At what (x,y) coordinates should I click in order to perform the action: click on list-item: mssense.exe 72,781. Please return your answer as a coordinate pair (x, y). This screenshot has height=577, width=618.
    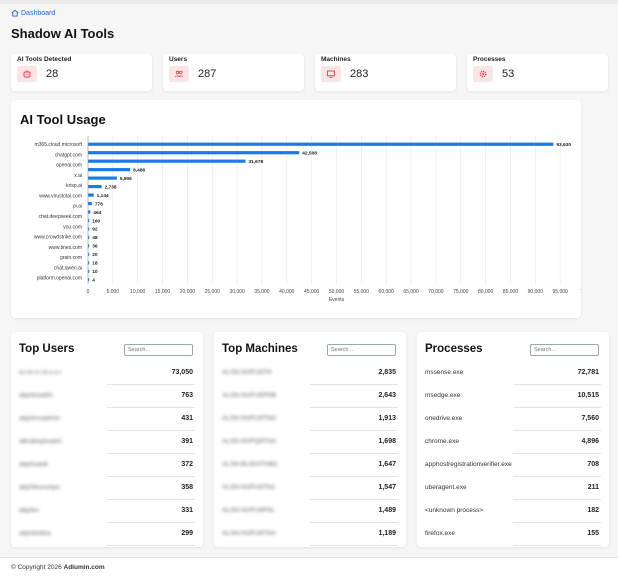
    Looking at the image, I should click on (513, 373).